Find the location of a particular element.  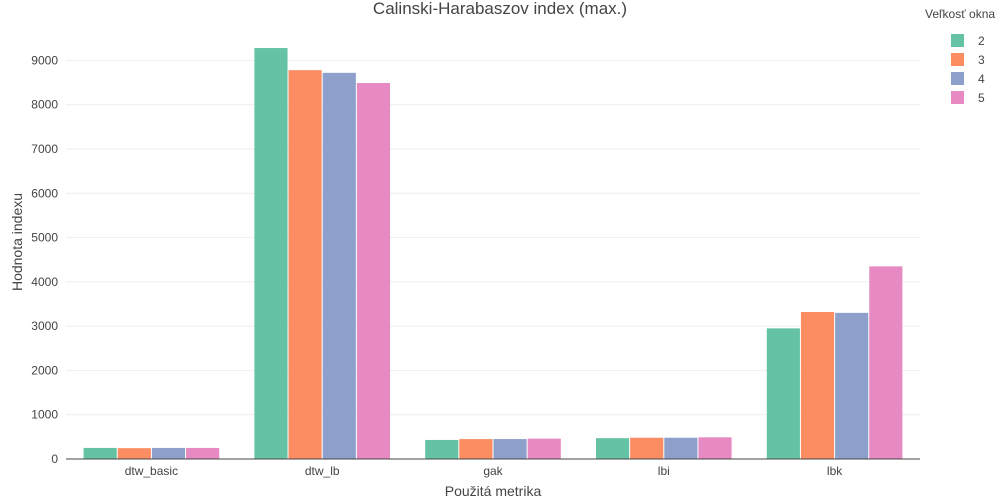

x-tick-label: dtw_basic is located at coordinates (151, 471).